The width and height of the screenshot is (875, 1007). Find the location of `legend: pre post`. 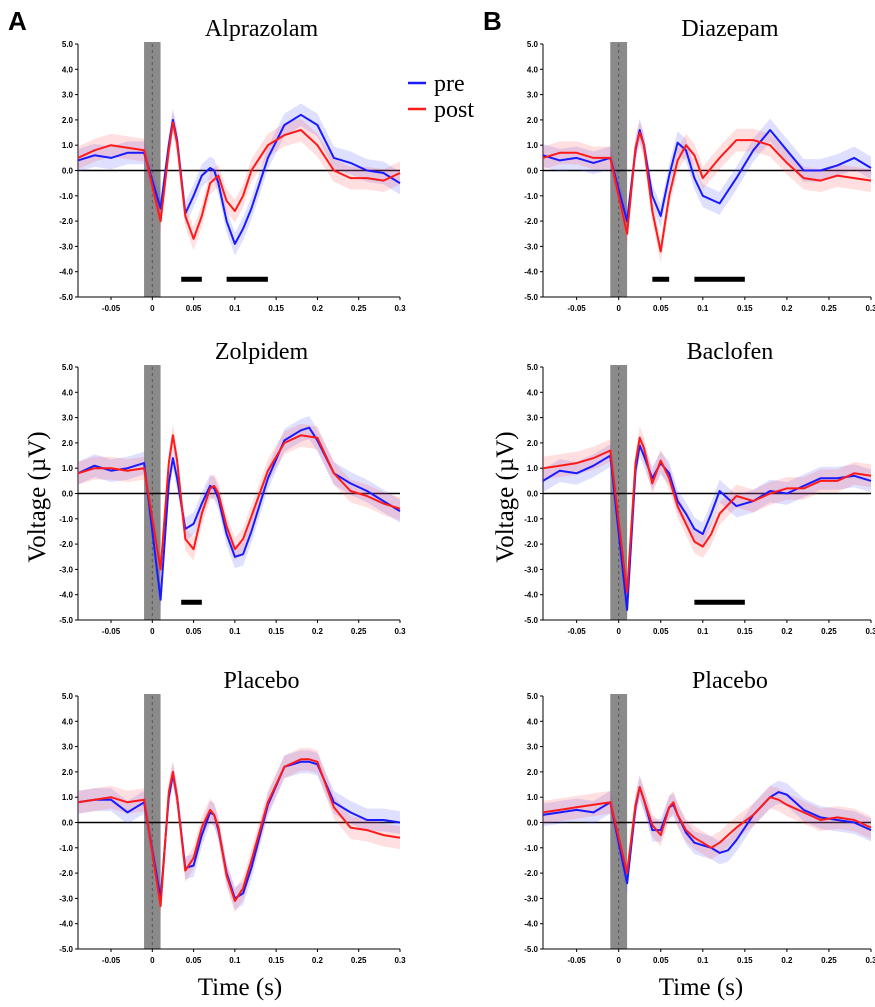

legend: pre post is located at coordinates (441, 97).